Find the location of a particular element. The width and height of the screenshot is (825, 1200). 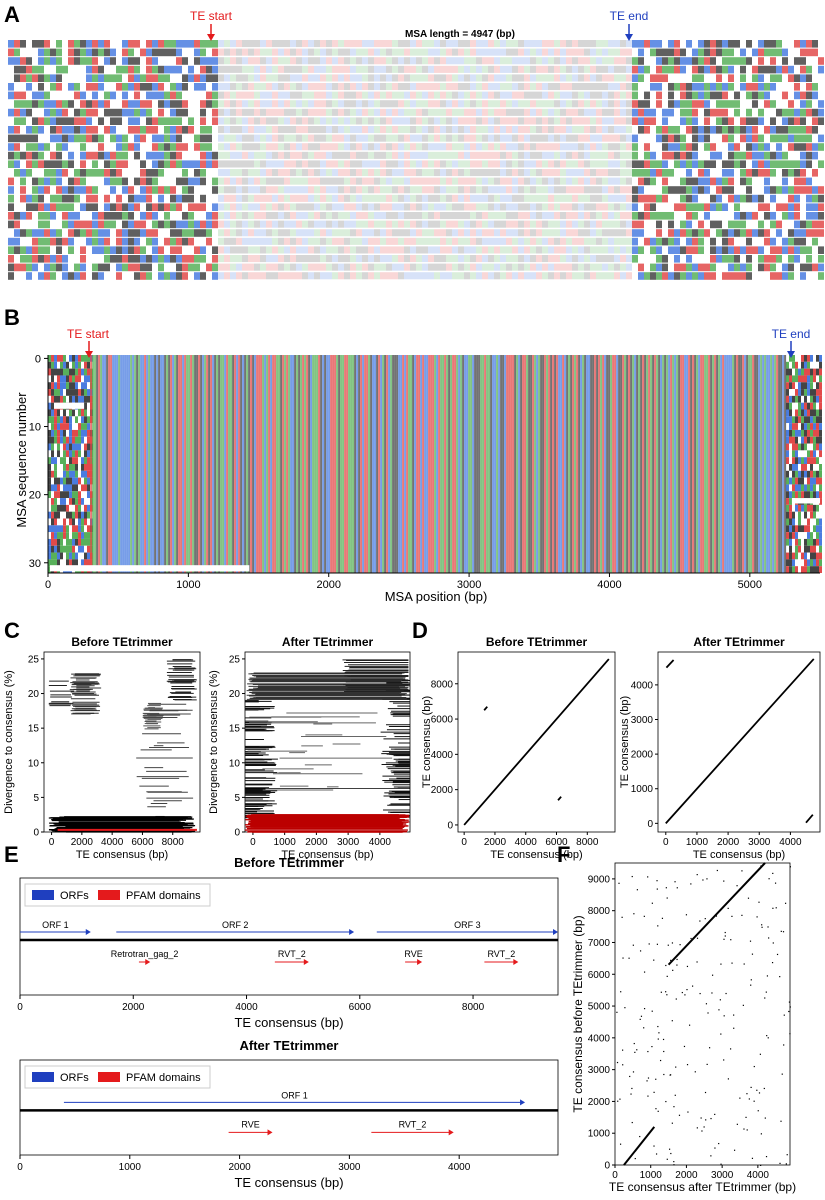

te-start-arrow is located at coordinates (89, 349).